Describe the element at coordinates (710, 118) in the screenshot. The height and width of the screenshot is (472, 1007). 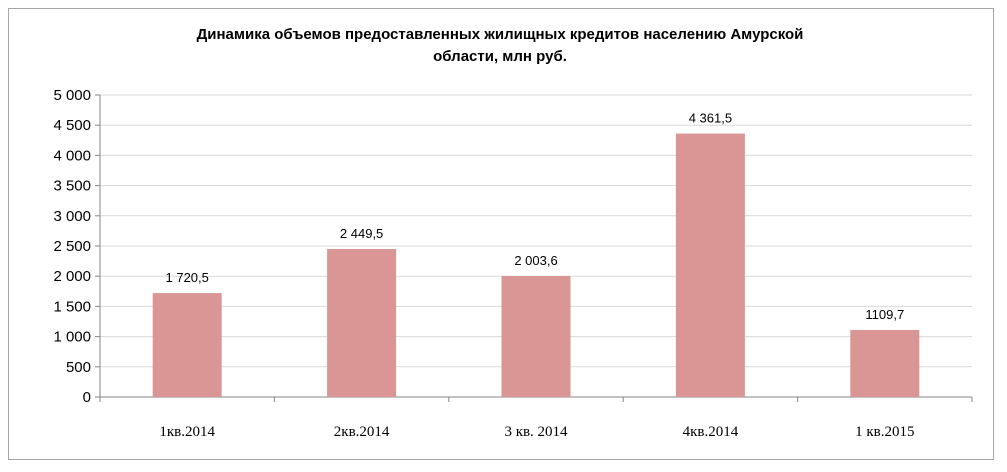
I see `data-label: 4 361,5` at that location.